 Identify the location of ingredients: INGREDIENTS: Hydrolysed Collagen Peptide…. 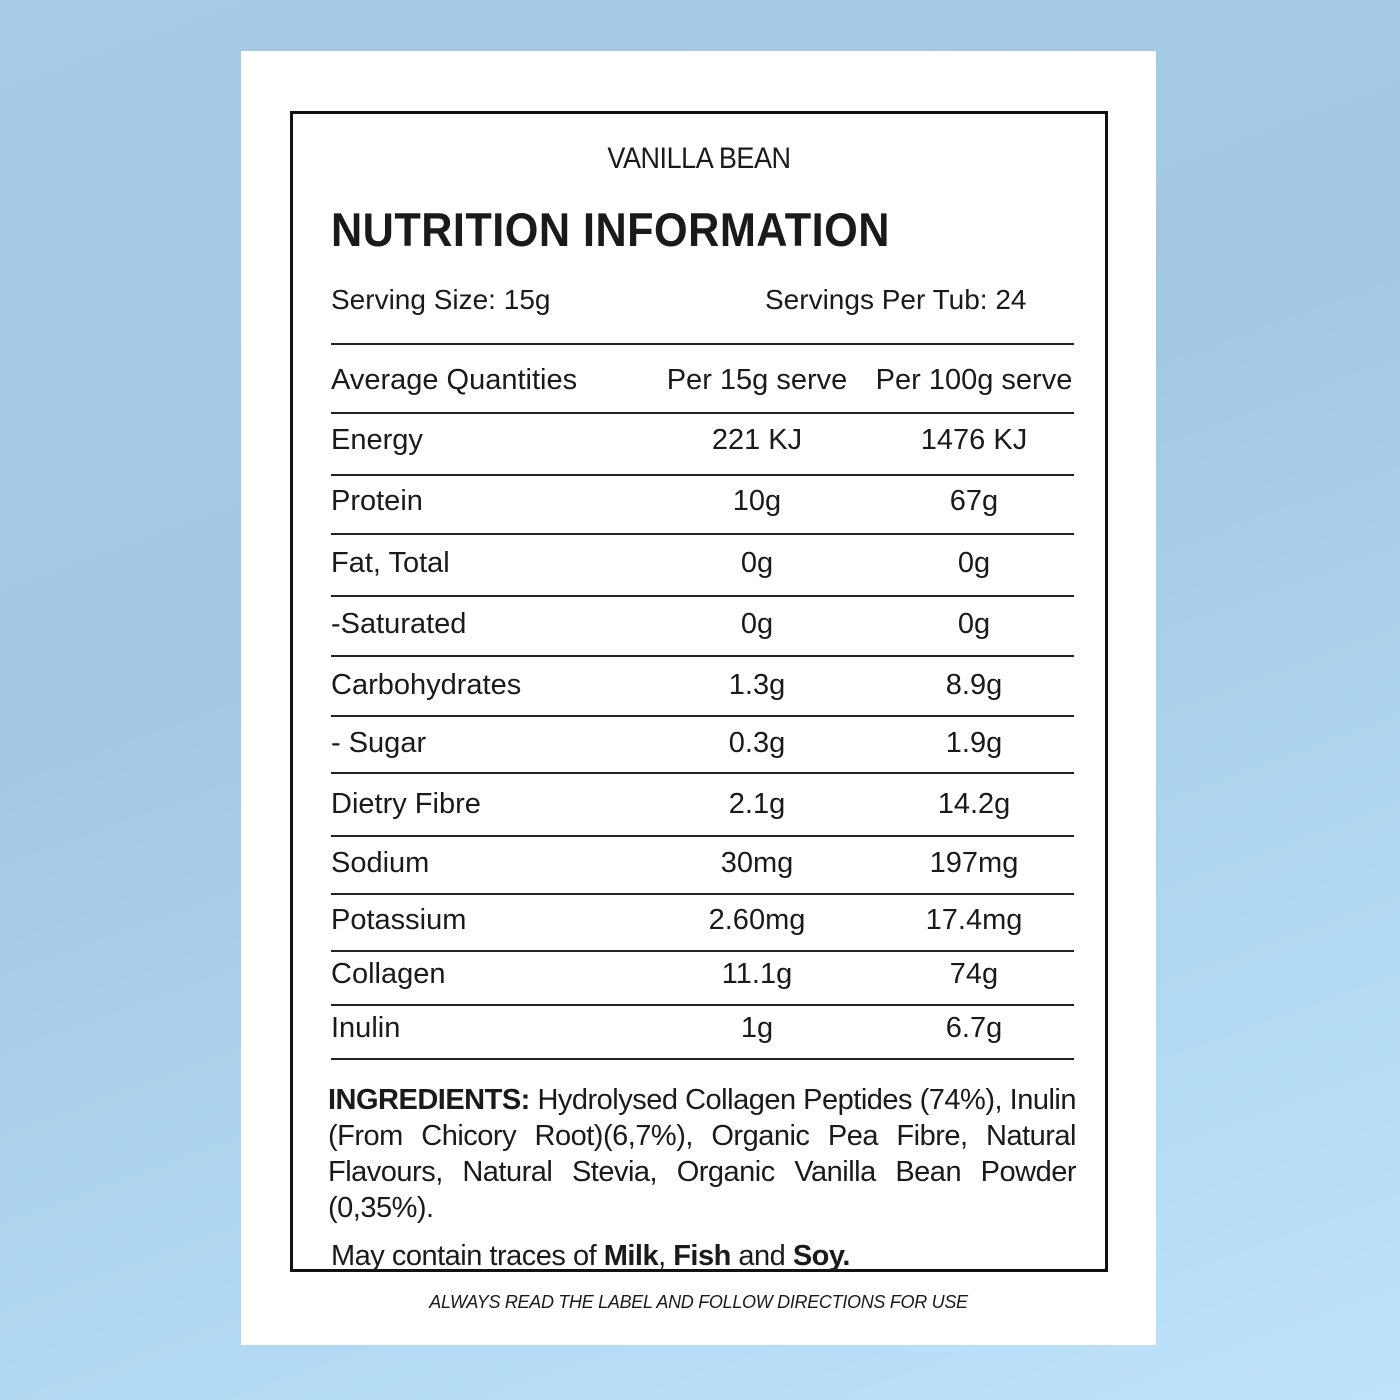
(702, 1154).